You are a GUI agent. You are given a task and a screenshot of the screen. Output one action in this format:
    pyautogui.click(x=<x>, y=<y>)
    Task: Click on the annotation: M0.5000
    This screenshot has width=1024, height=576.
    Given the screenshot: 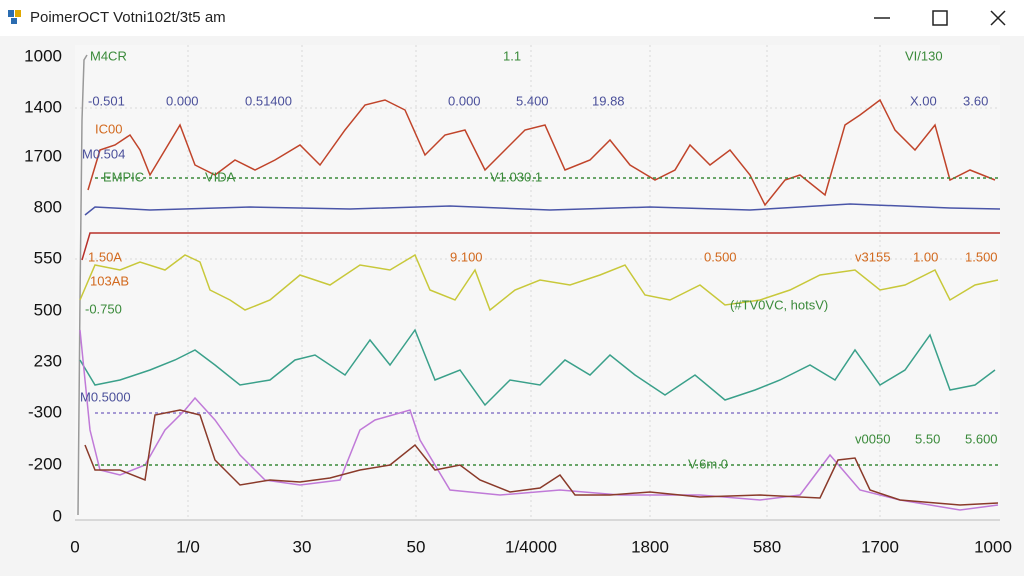 What is the action you would take?
    pyautogui.click(x=105, y=396)
    